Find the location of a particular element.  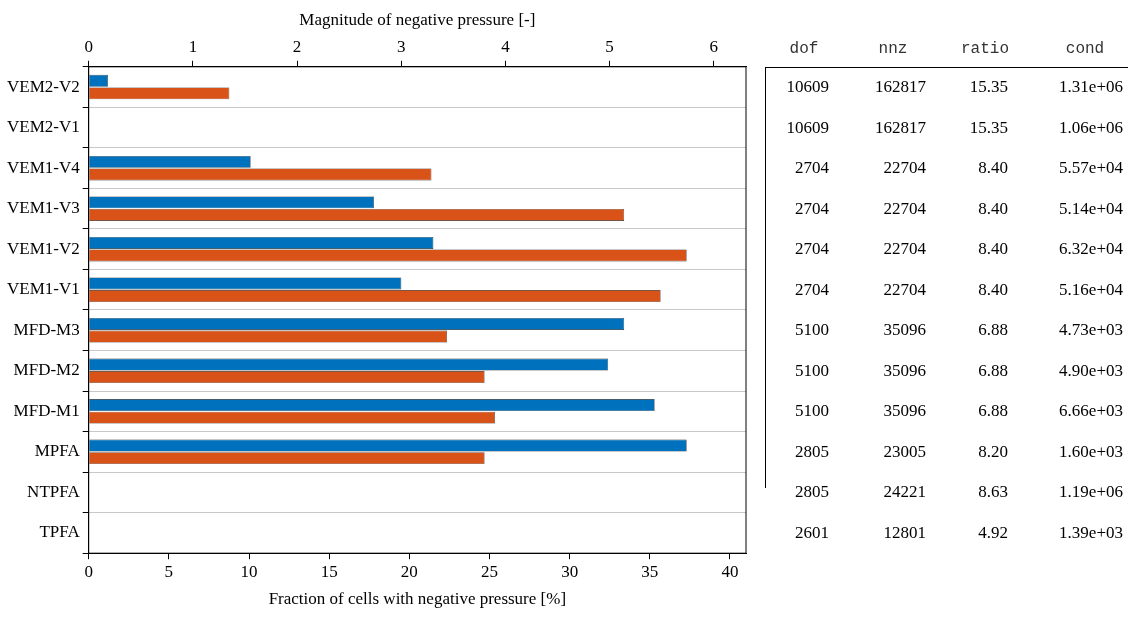

text: 24221 is located at coordinates (904, 492).